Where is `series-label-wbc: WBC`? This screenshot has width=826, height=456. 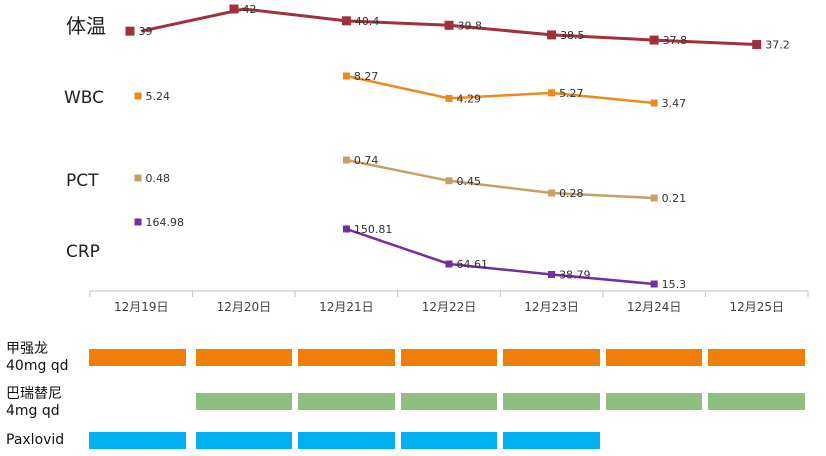
series-label-wbc: WBC is located at coordinates (84, 98).